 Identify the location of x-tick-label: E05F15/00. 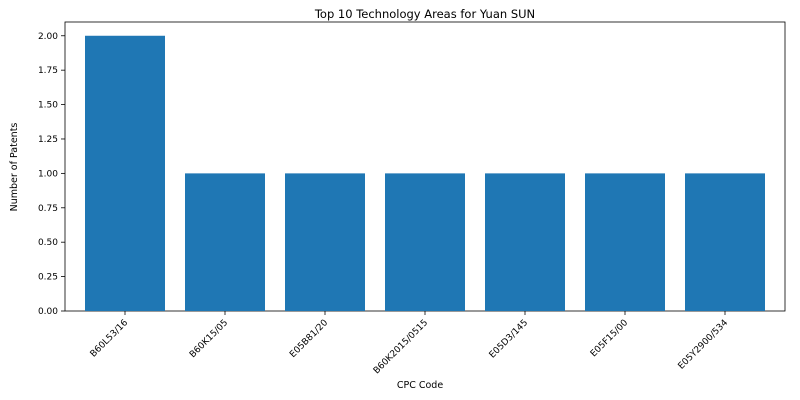
(609, 338).